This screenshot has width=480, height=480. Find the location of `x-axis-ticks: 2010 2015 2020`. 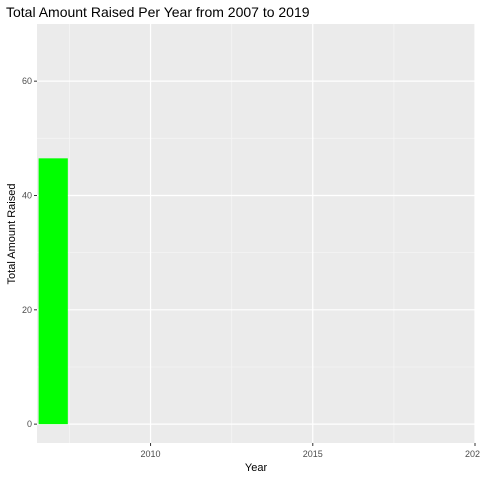

x-axis-ticks: 2010 2015 2020 is located at coordinates (310, 451).